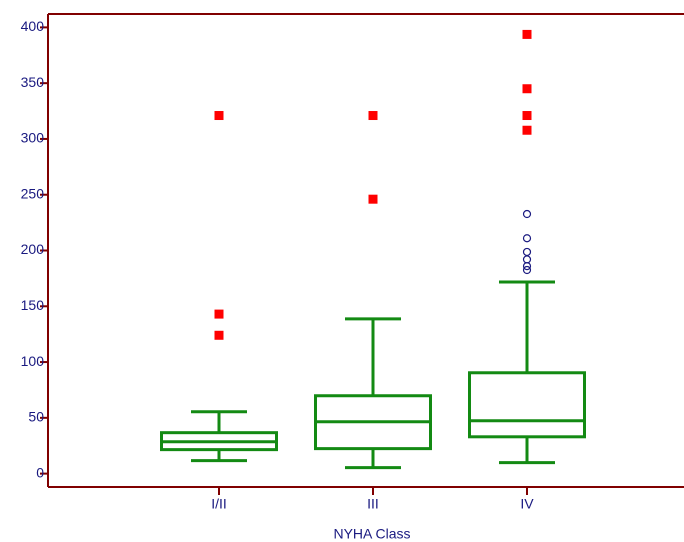  Describe the element at coordinates (33, 193) in the screenshot. I see `y-tick-label: 250` at that location.